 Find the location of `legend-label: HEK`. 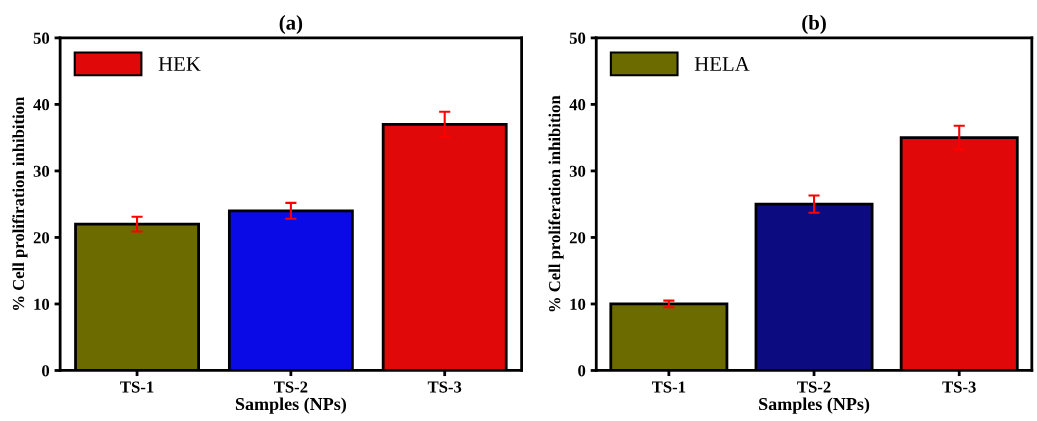

legend-label: HEK is located at coordinates (179, 64).